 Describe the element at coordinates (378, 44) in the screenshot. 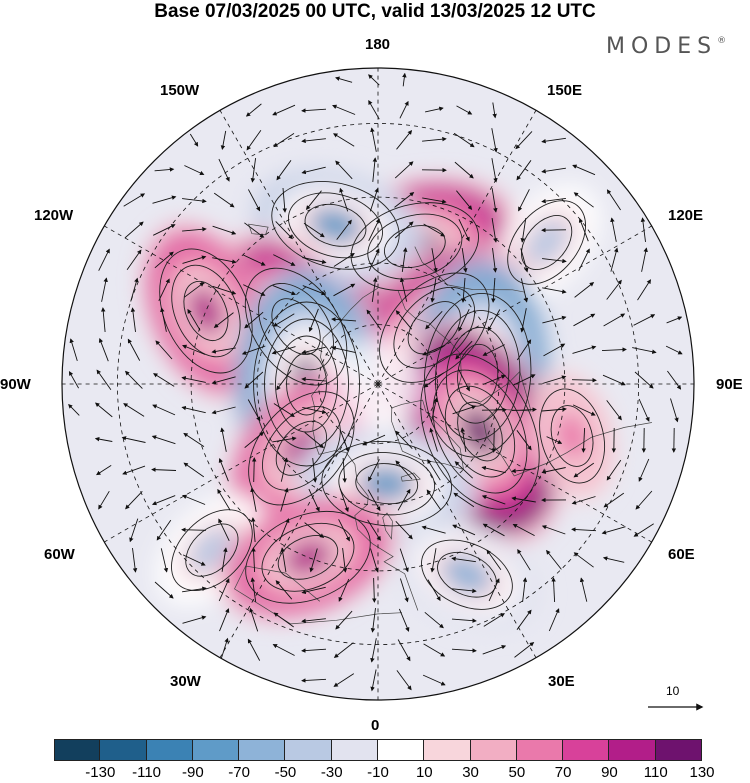

I see `lon-label-180: 180` at that location.